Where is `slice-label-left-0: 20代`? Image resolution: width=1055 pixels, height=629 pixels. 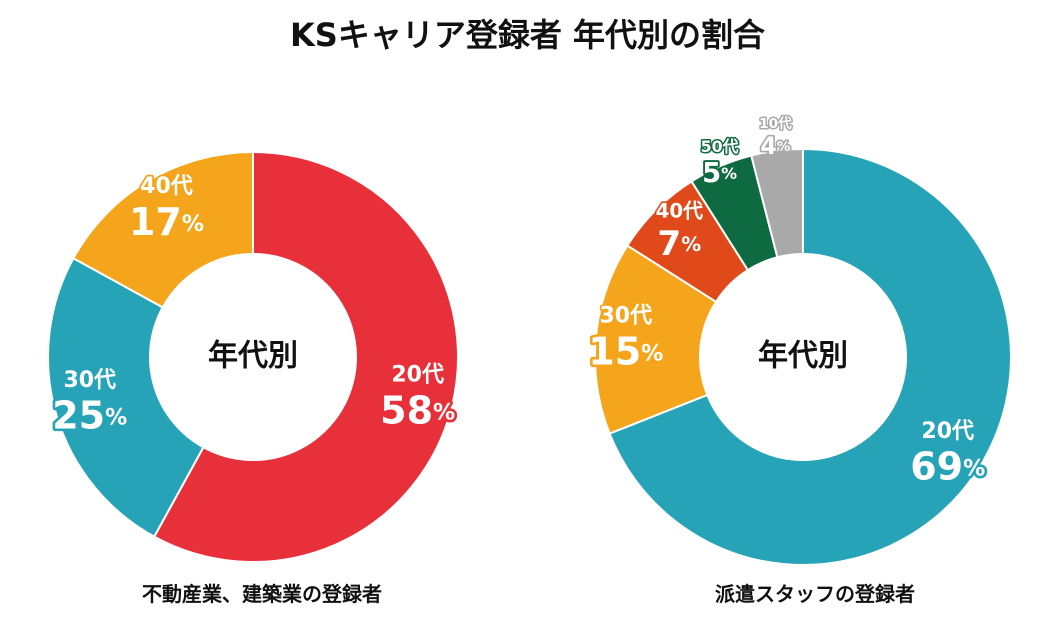 slice-label-left-0: 20代 is located at coordinates (417, 375).